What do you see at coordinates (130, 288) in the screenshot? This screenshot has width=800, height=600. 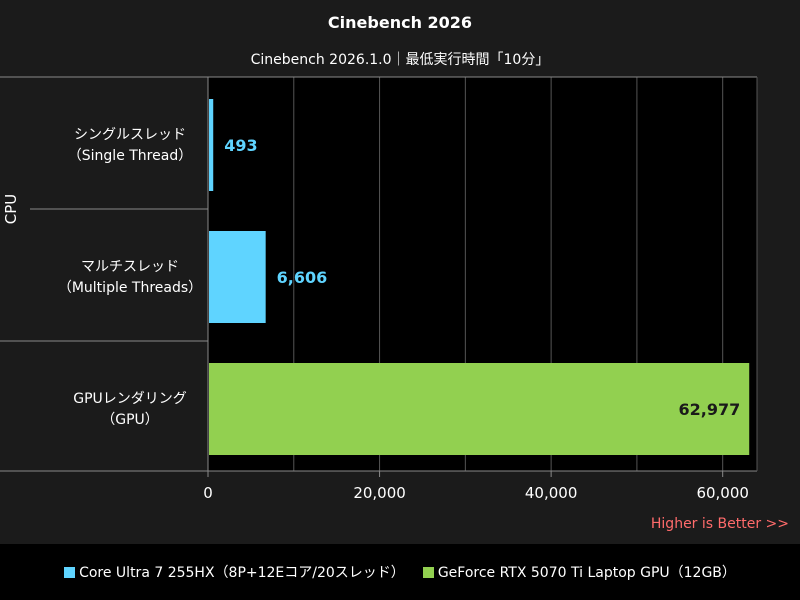 I see `category-label: （Multiple Threads）` at bounding box center [130, 288].